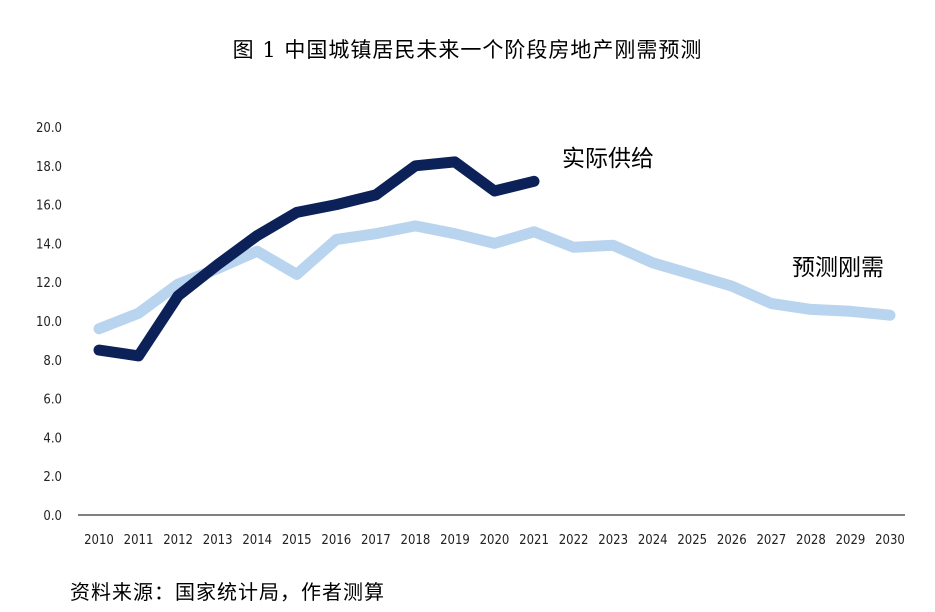 This screenshot has height=612, width=935. What do you see at coordinates (52, 516) in the screenshot?
I see `y-tick-label: 0.0` at bounding box center [52, 516].